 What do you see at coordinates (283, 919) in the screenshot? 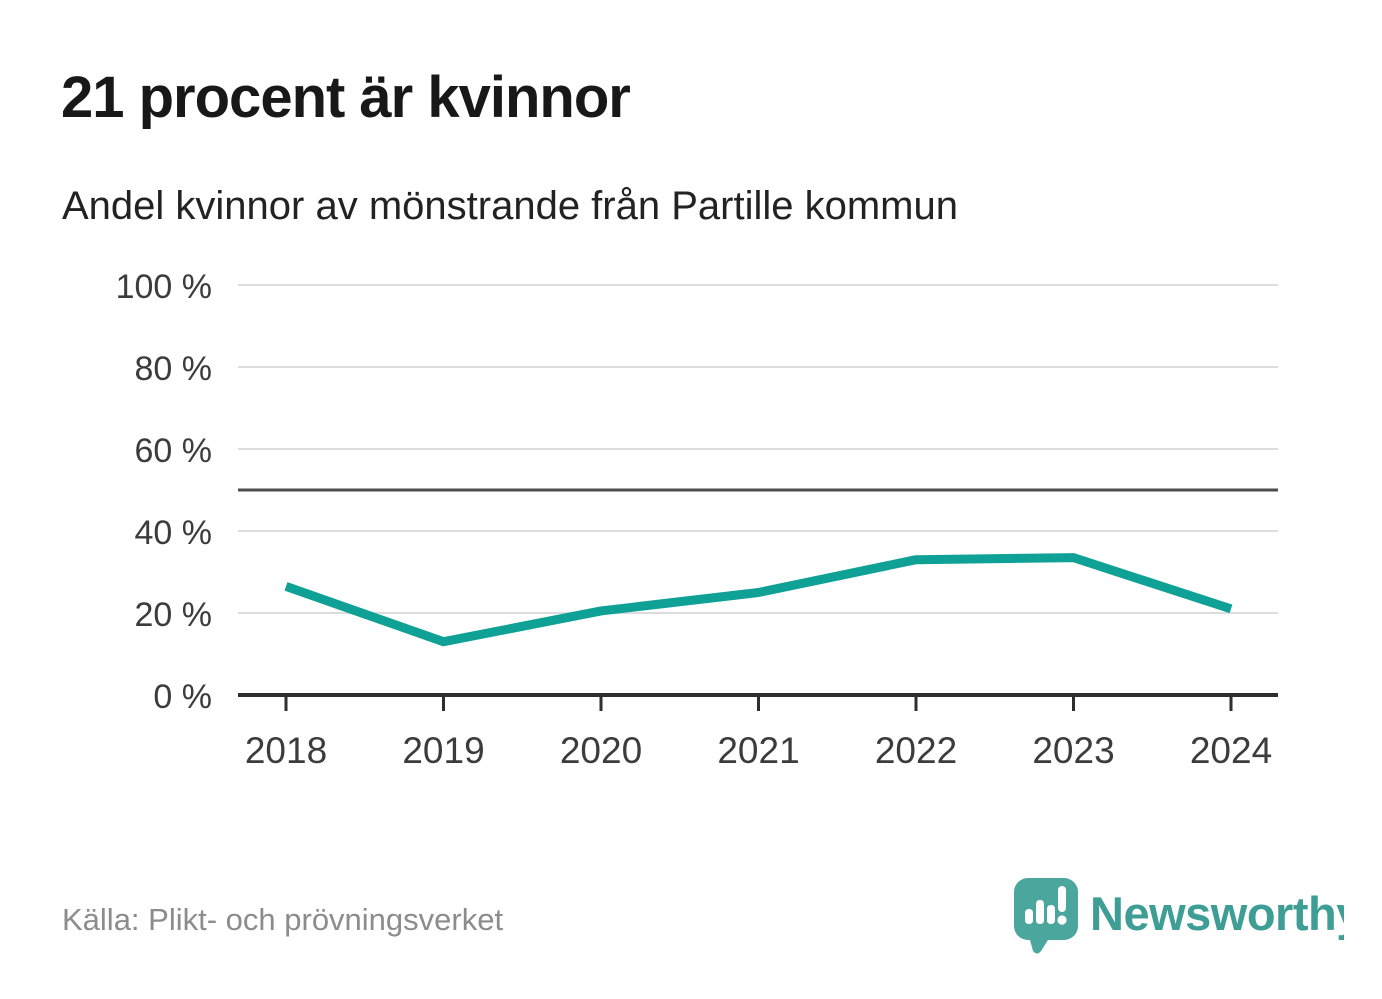
I see `source-caption: Källa: Plikt- och prövningsverket` at bounding box center [283, 919].